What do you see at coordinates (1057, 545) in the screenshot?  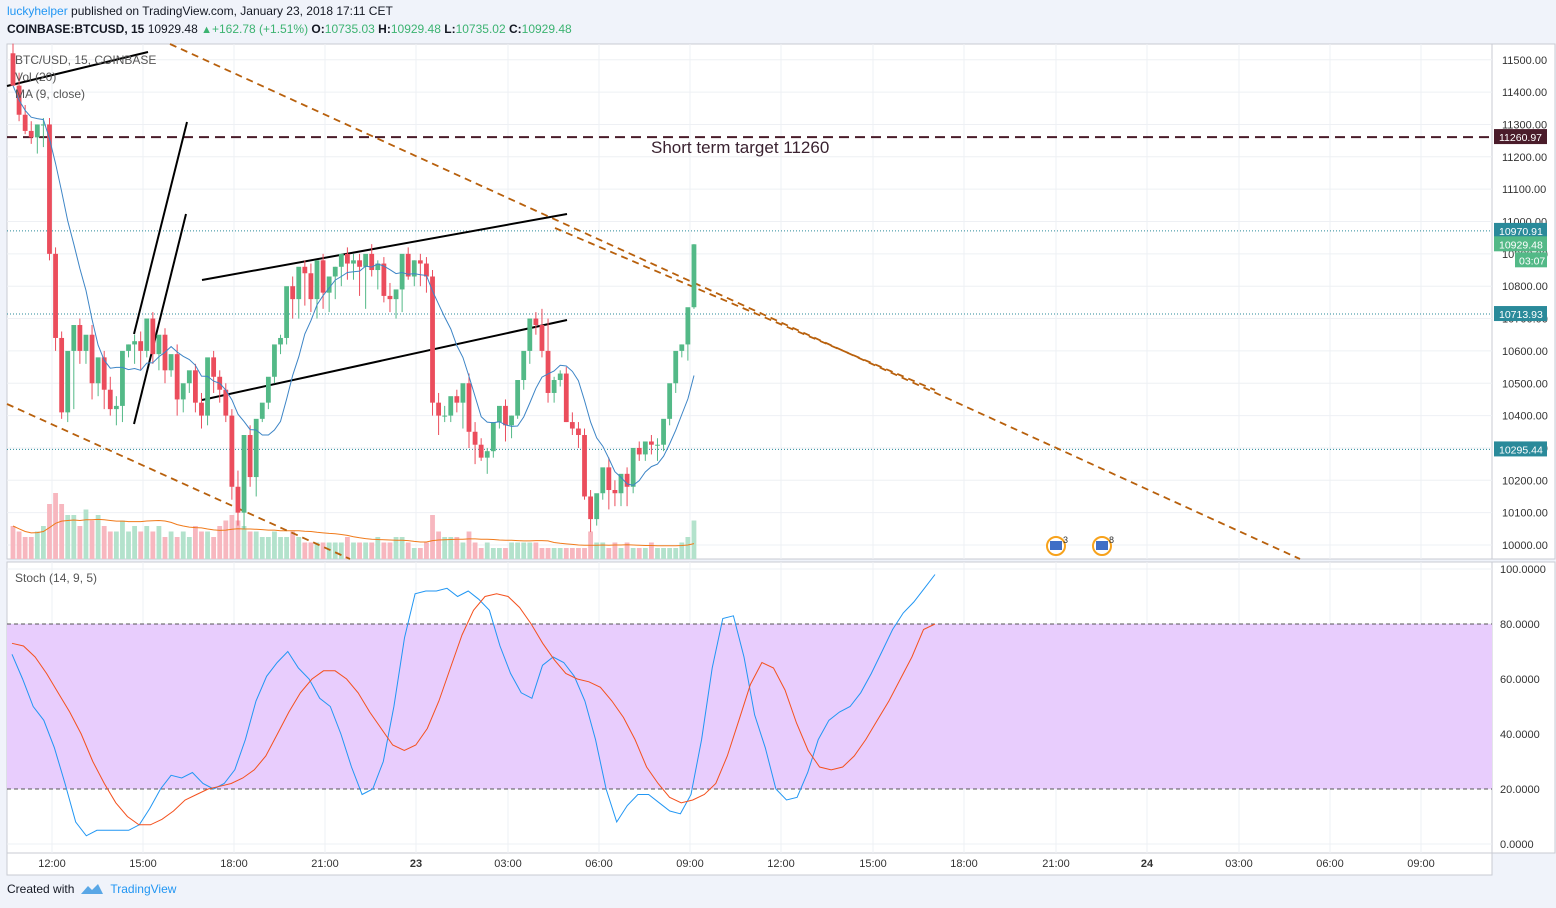 I see `event-flag-1: 3` at bounding box center [1057, 545].